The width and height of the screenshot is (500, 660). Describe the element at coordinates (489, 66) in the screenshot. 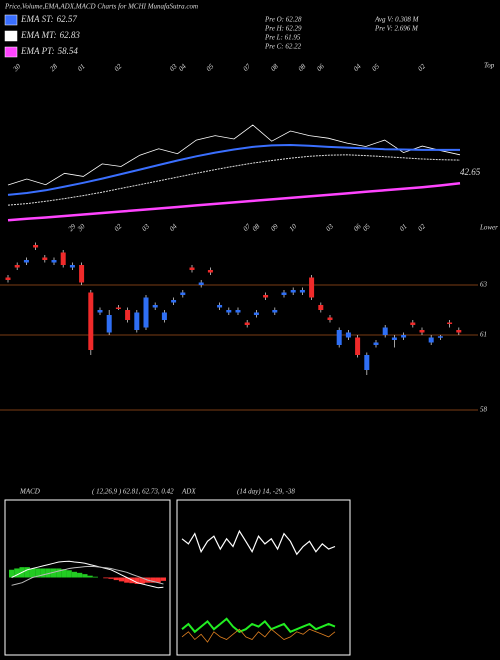

I see `side-label: Top` at that location.